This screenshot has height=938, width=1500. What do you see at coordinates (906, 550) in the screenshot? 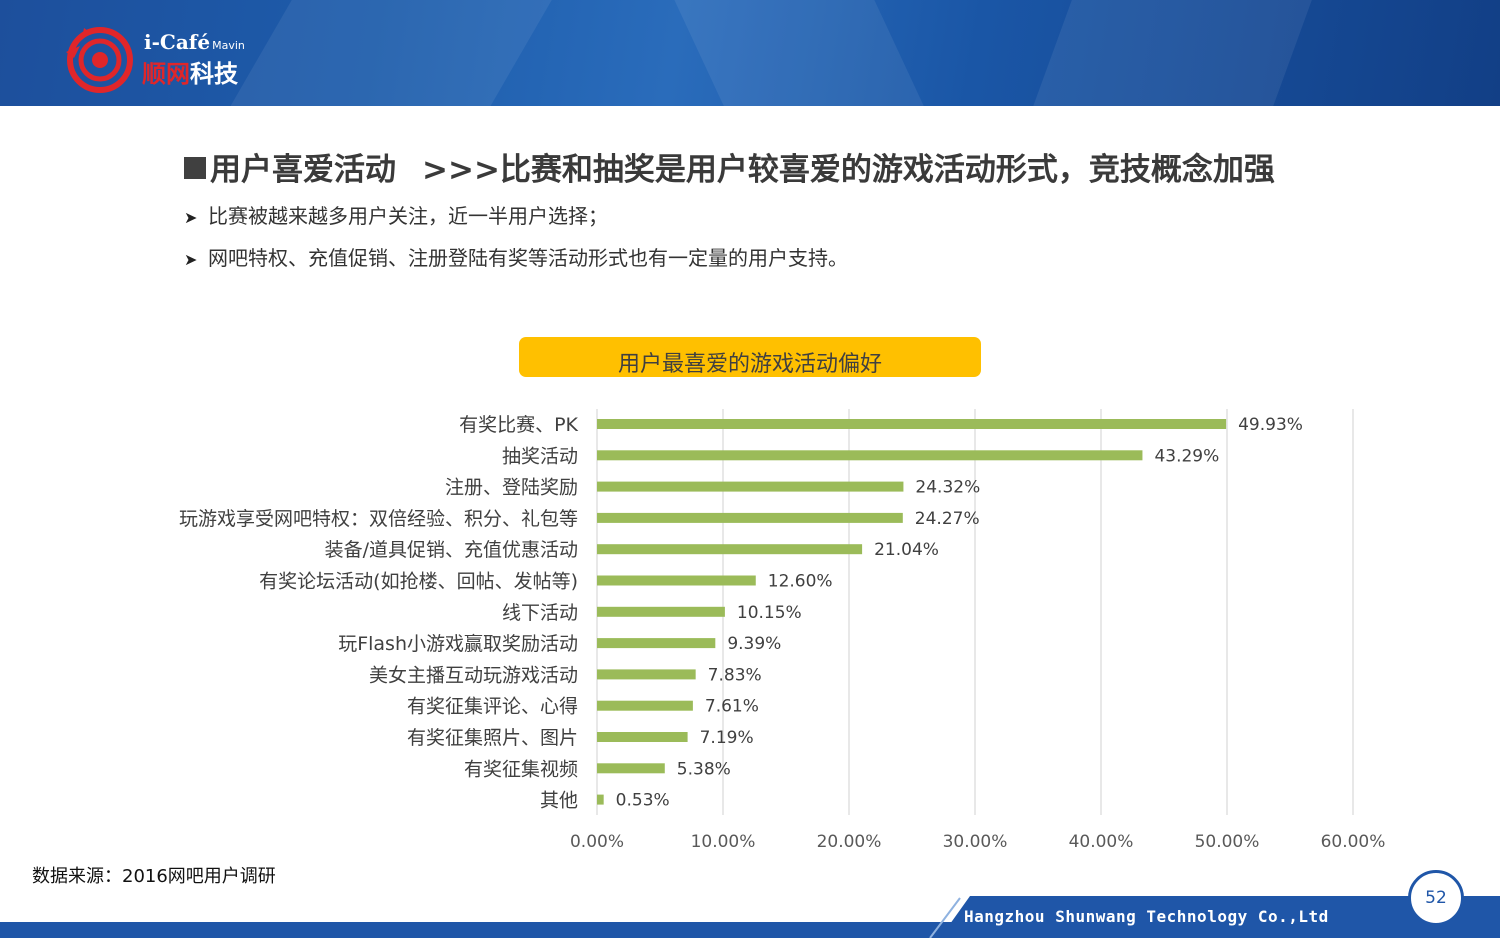
I see `data-label: 21.04%` at bounding box center [906, 550].